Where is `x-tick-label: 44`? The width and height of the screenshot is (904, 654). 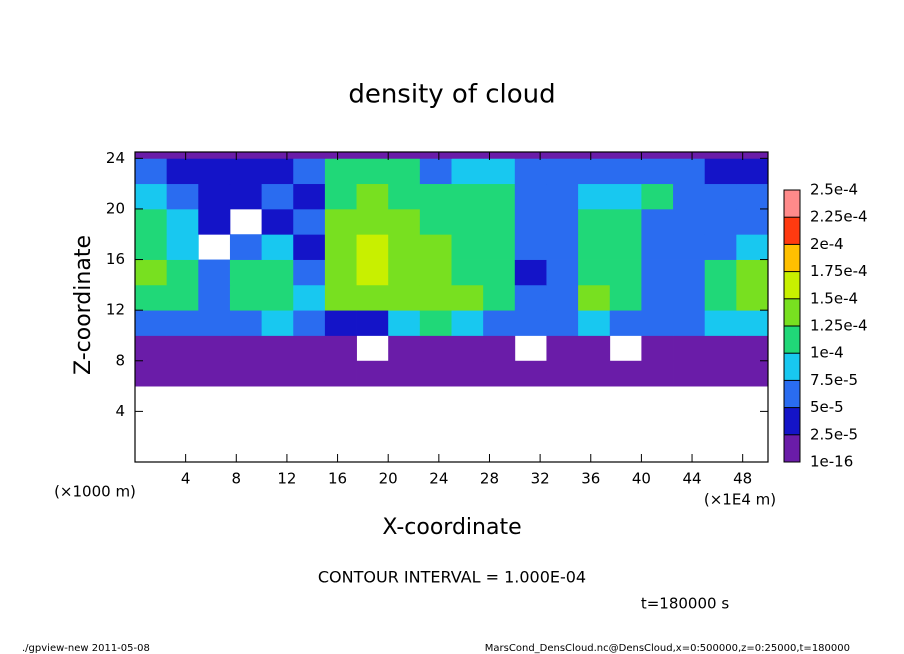
x-tick-label: 44 is located at coordinates (691, 479).